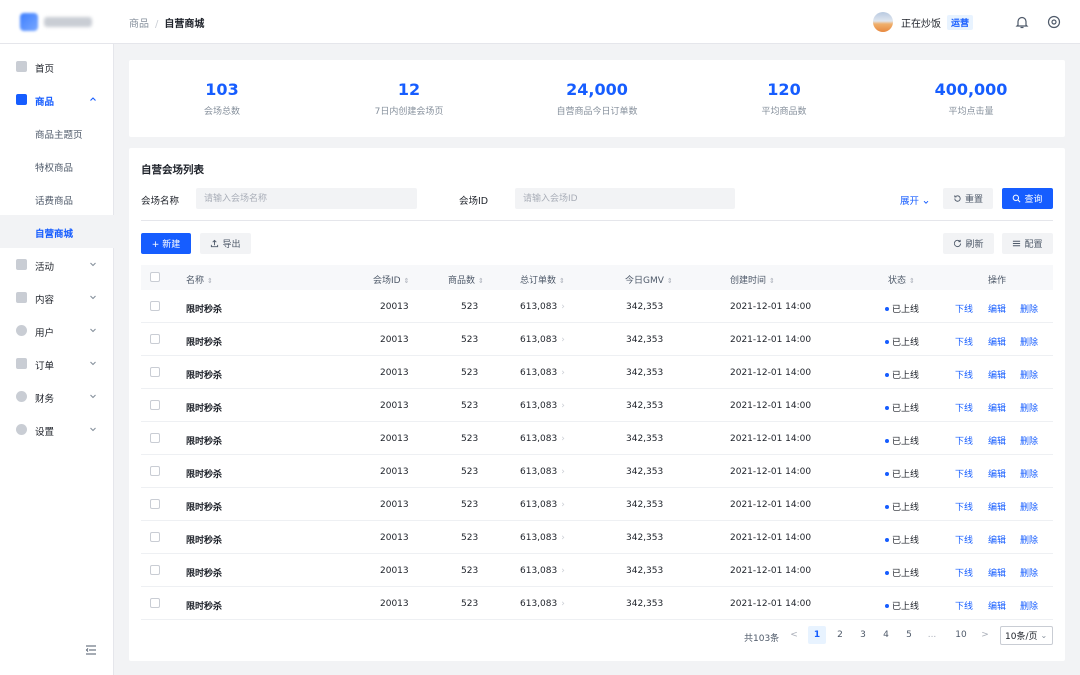 The height and width of the screenshot is (675, 1080). Describe the element at coordinates (91, 650) in the screenshot. I see `collapse-sidebar-icon` at that location.